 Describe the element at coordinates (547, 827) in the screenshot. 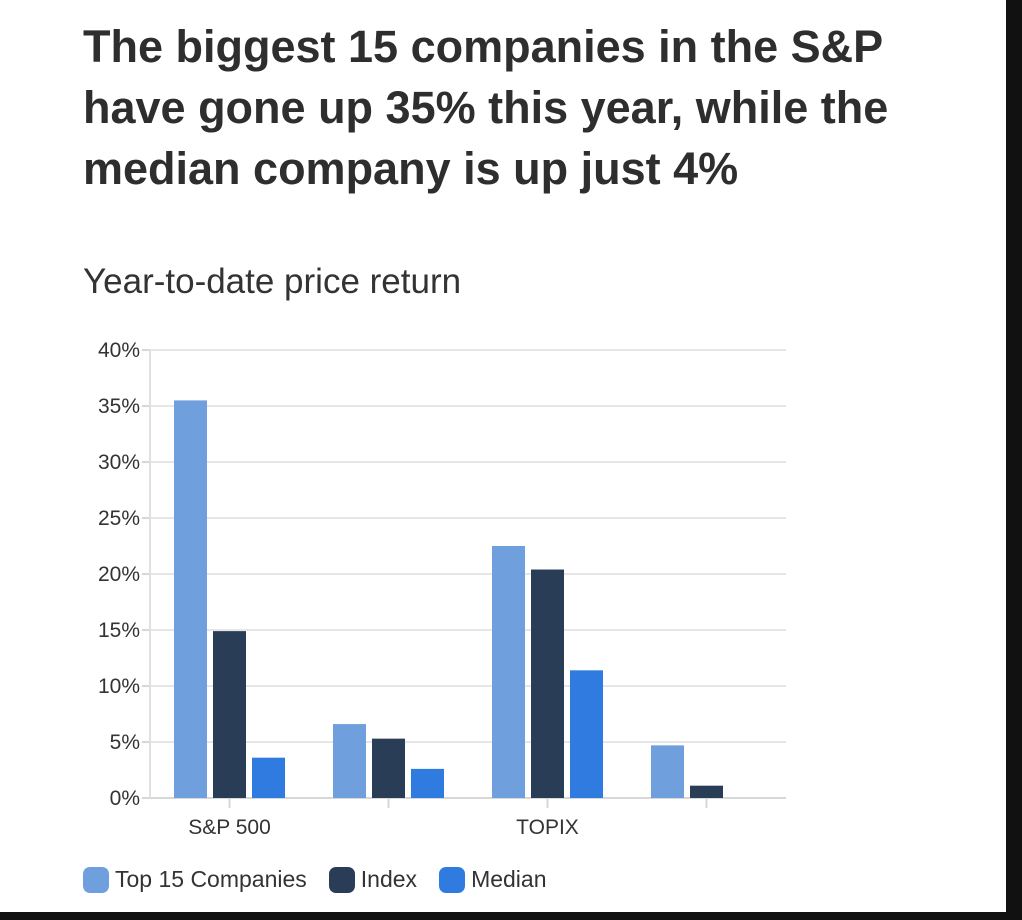

I see `x-tick-label: TOPIX` at that location.